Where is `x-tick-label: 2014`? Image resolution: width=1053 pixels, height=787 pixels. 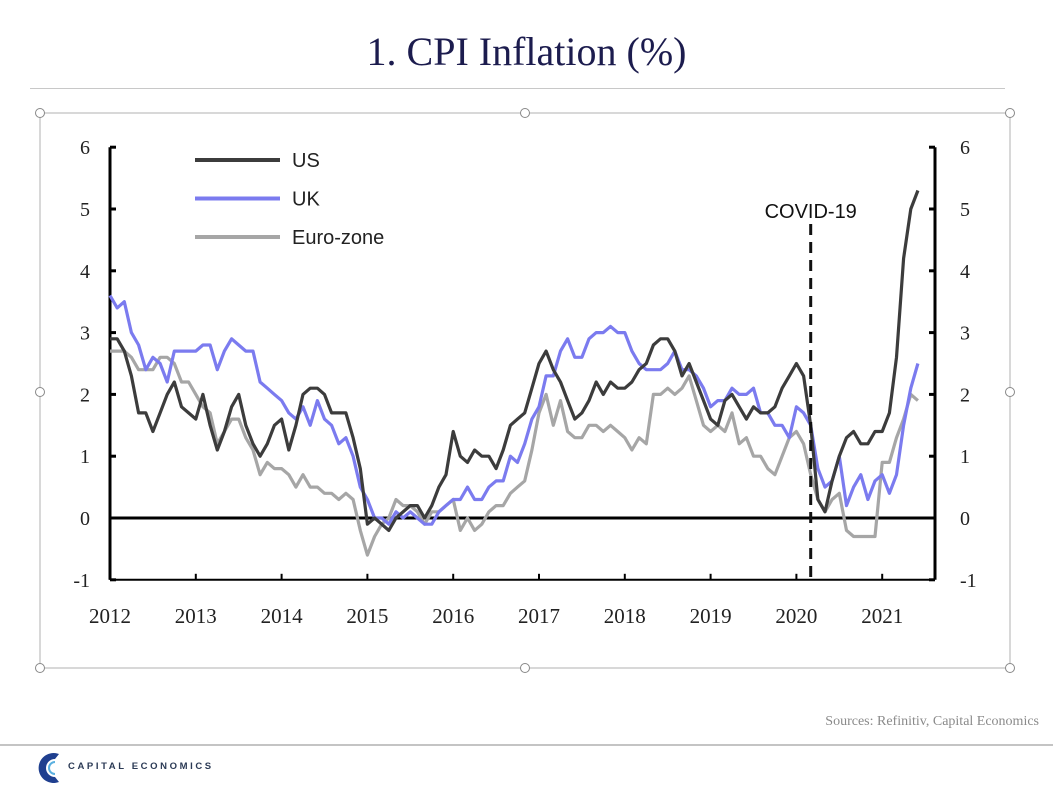
x-tick-label: 2014 is located at coordinates (282, 616).